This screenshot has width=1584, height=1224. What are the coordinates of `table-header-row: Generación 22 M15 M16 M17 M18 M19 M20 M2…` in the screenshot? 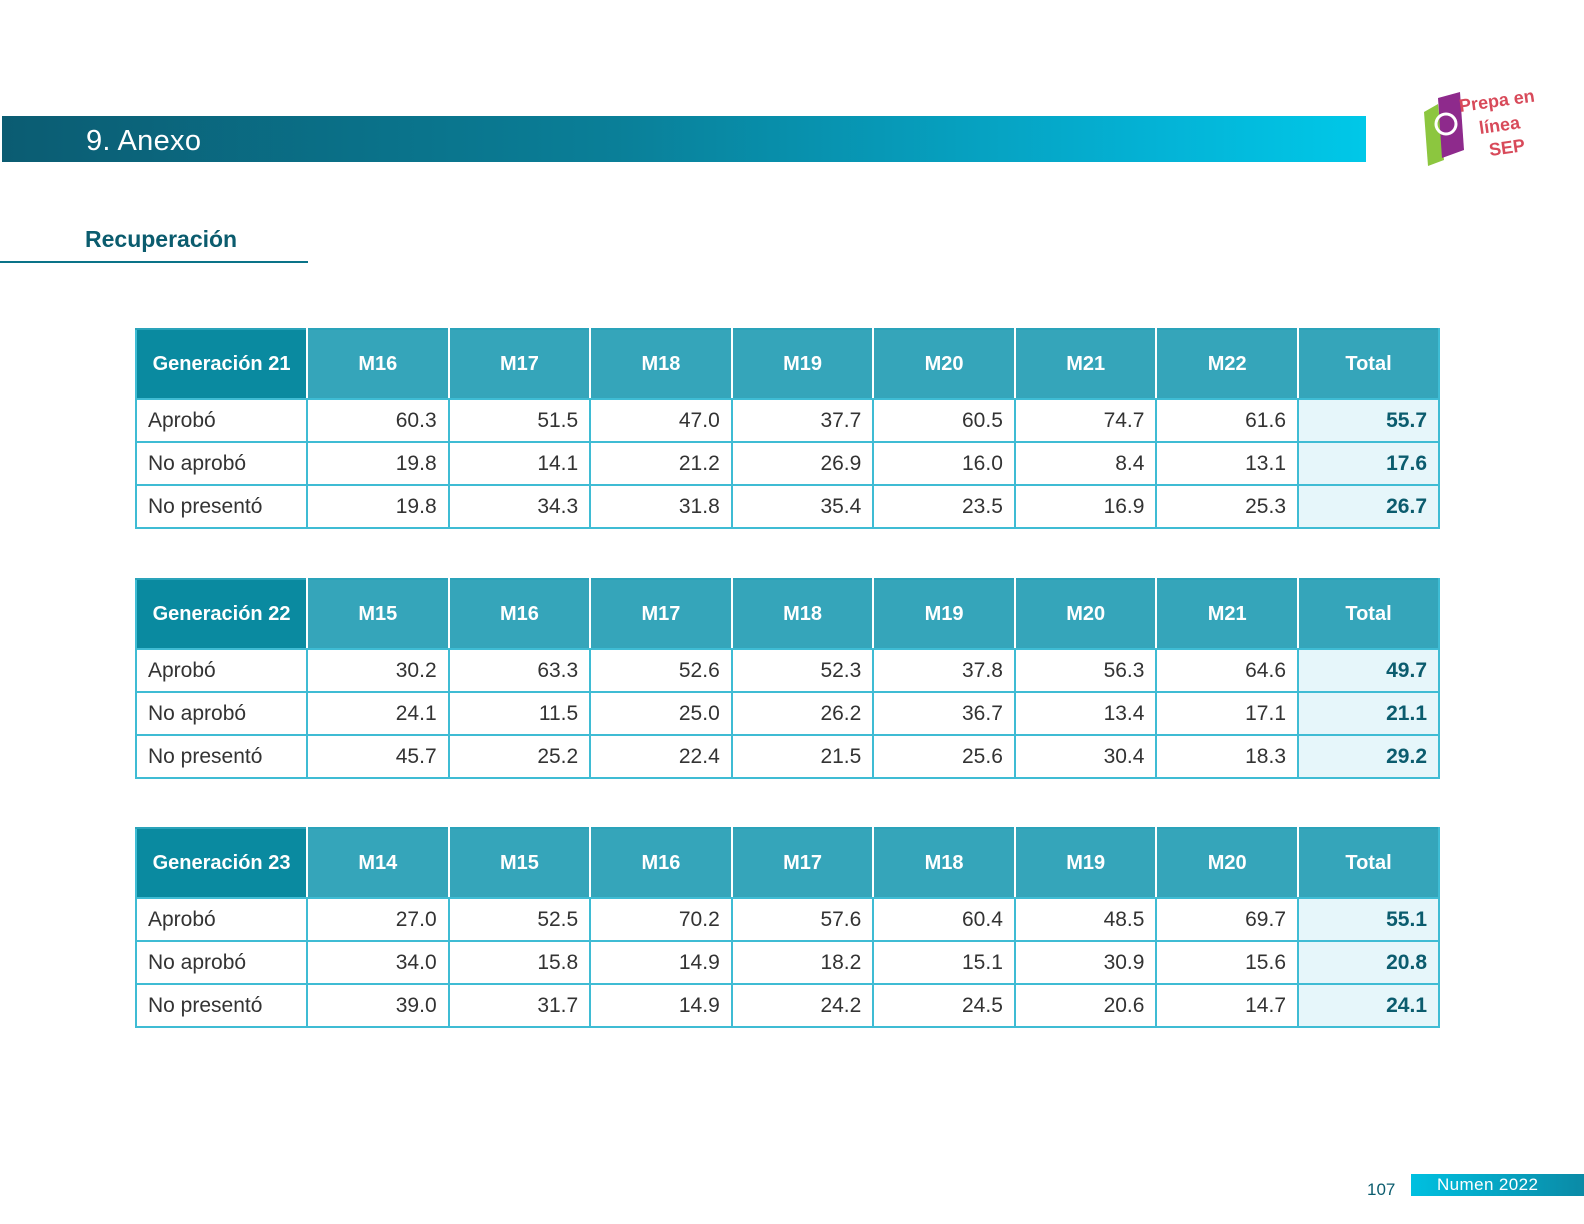 It's located at (787, 614).